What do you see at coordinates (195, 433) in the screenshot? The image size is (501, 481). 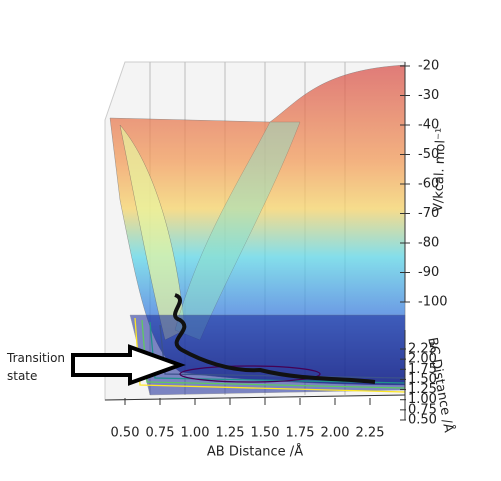 I see `x-tick-label: 1.00` at bounding box center [195, 433].